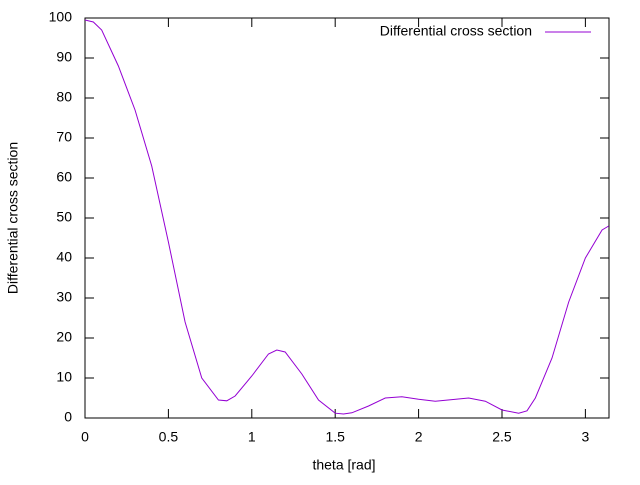 This screenshot has height=485, width=640. I want to click on y-tick-label: 90, so click(64, 57).